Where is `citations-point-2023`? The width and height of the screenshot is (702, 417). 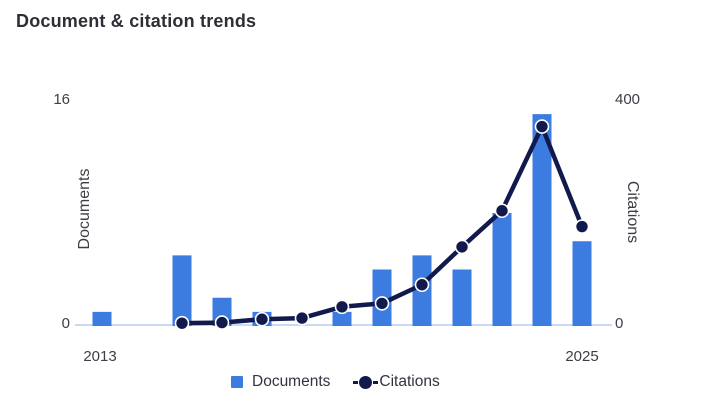
citations-point-2023 is located at coordinates (502, 211).